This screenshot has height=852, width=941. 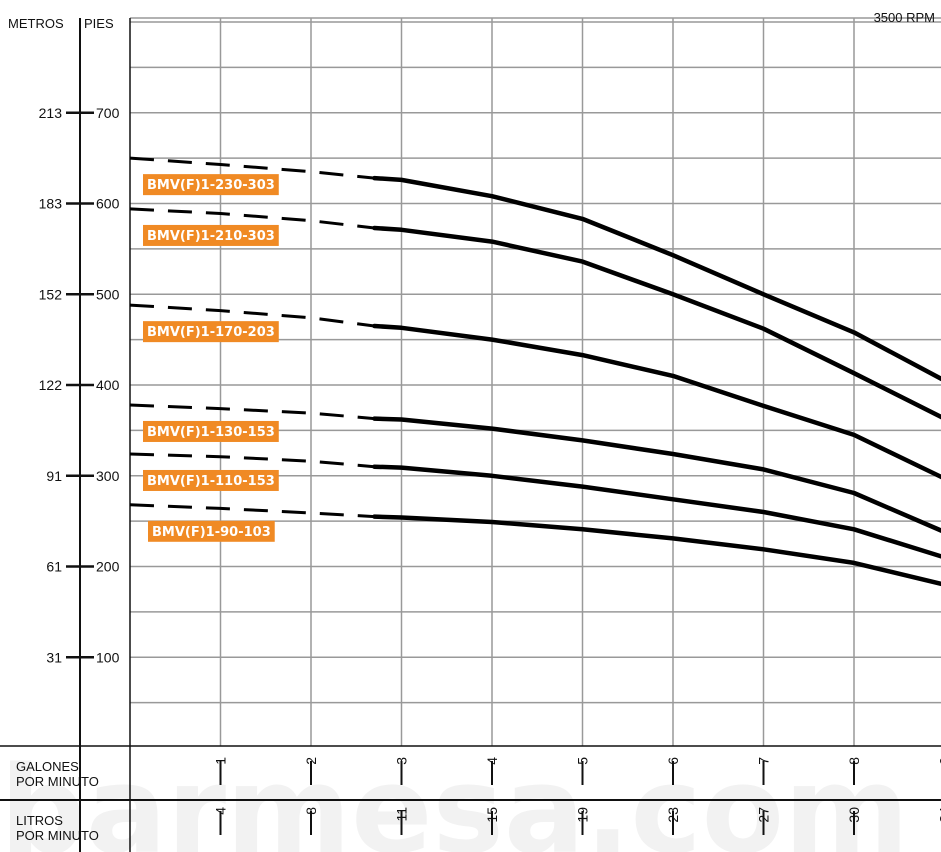 I want to click on y-tick-feet: 500, so click(x=108, y=294).